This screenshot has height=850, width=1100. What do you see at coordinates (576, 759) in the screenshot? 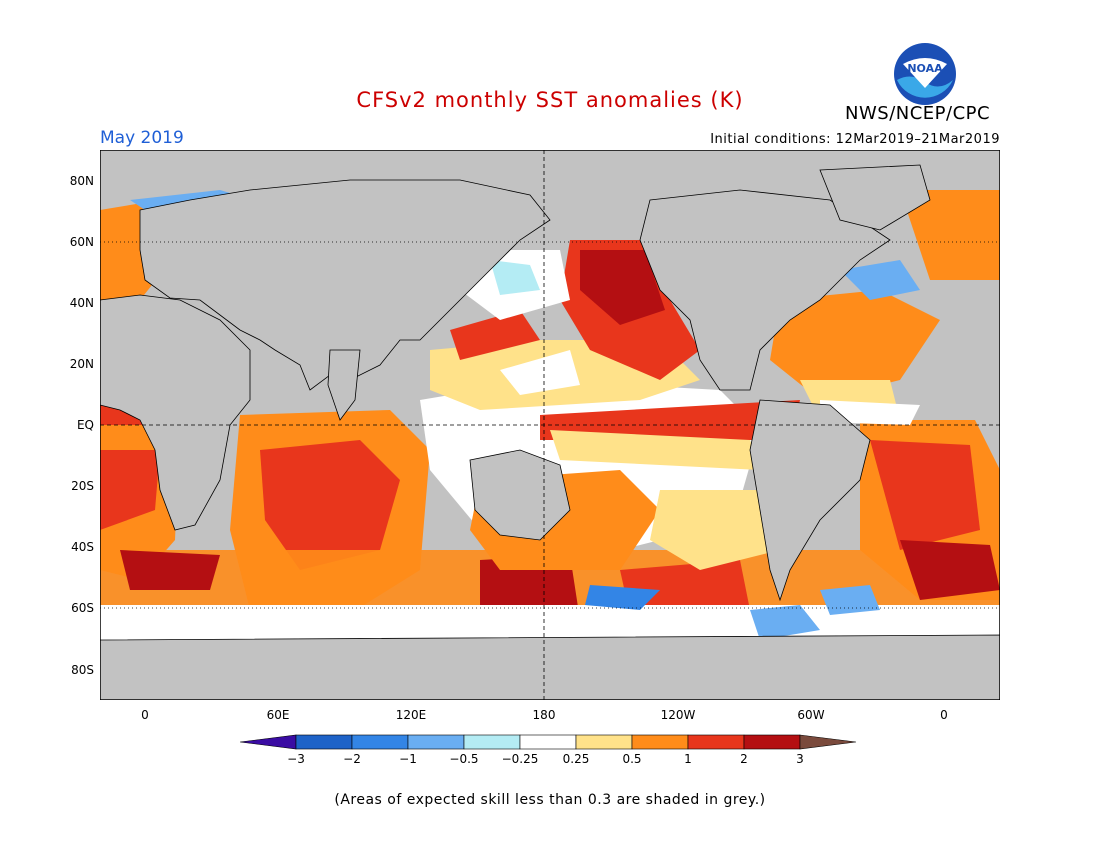
I see `colorbar-tick-label: 0.25` at bounding box center [576, 759].